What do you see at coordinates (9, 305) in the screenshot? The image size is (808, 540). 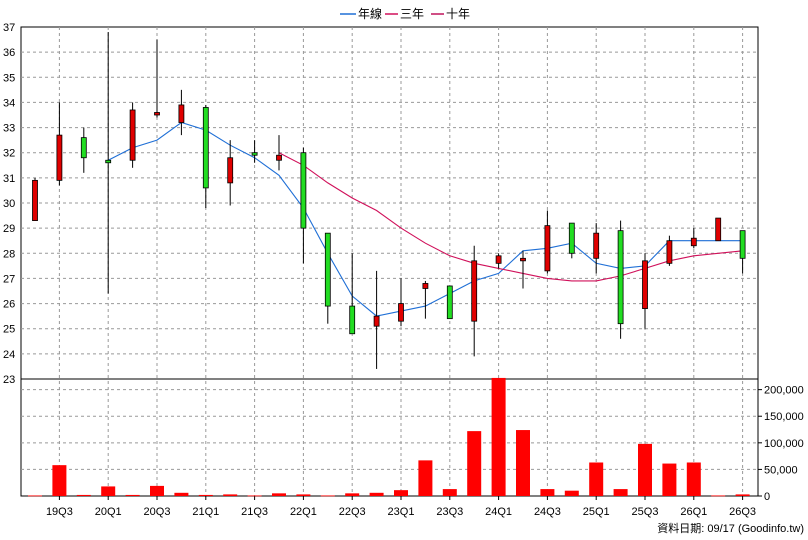 I see `price-tick-label: 26` at bounding box center [9, 305].